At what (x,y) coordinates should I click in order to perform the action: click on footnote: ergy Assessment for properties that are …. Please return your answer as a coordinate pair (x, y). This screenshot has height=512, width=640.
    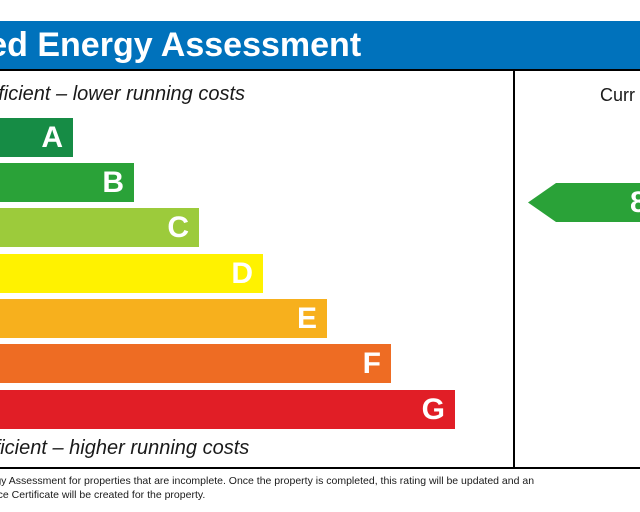
    Looking at the image, I should click on (320, 488).